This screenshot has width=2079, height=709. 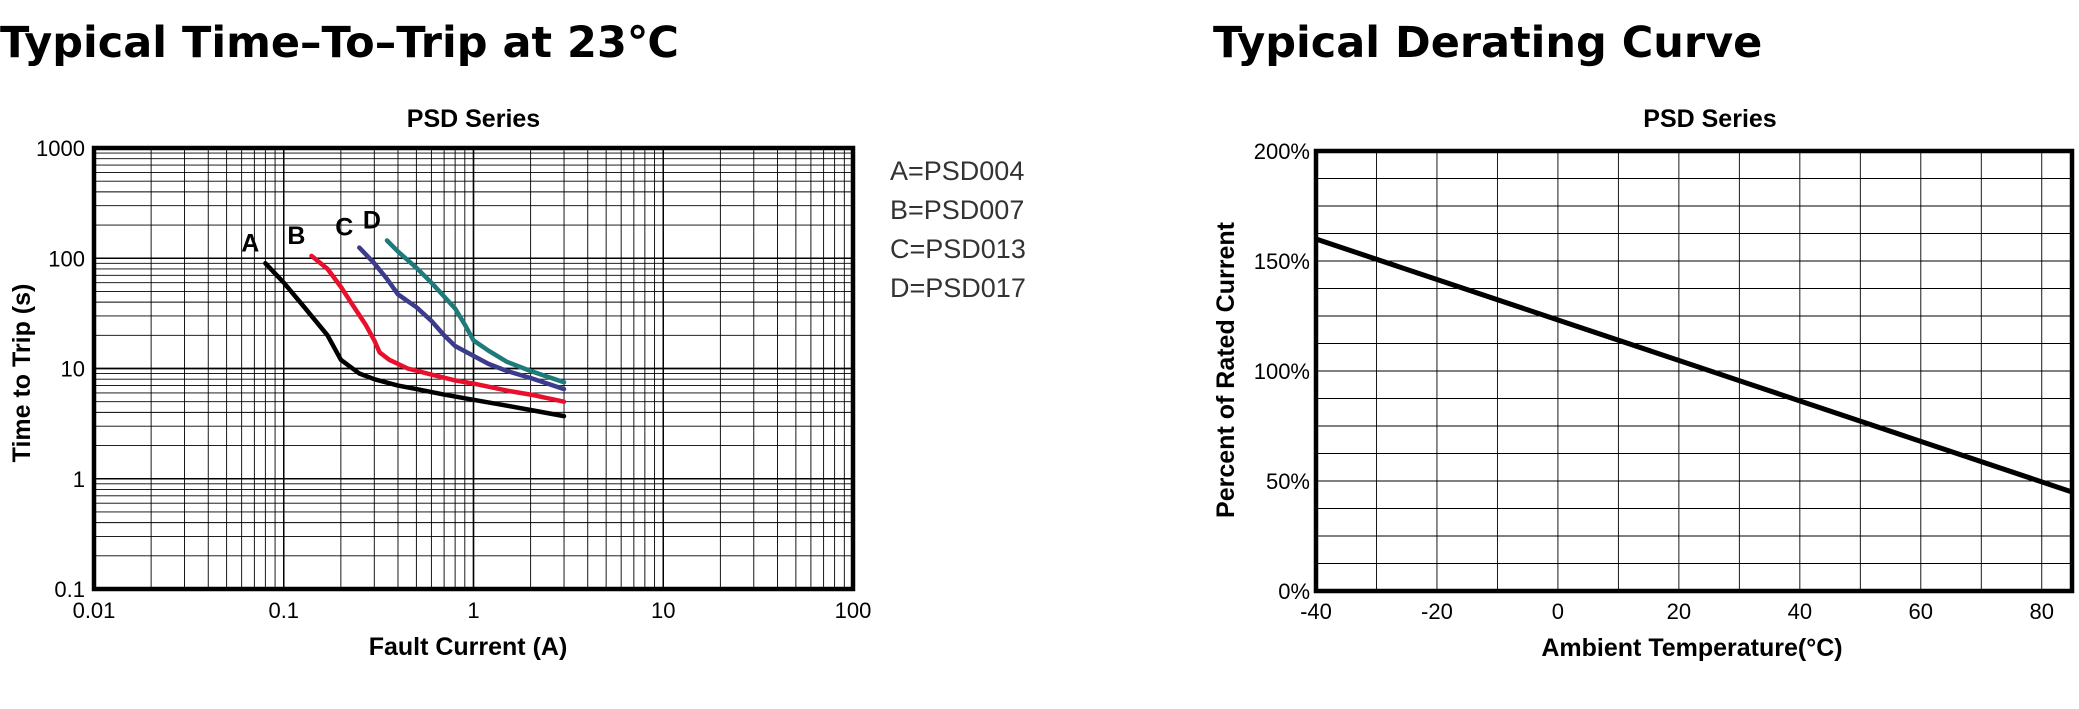 I want to click on series-line-a, so click(x=415, y=340).